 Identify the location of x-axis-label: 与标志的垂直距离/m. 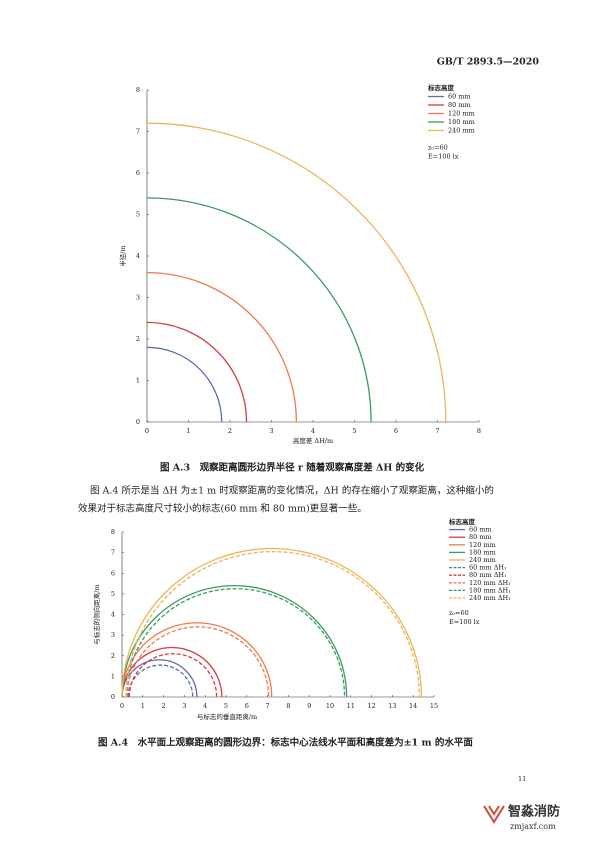
(227, 716).